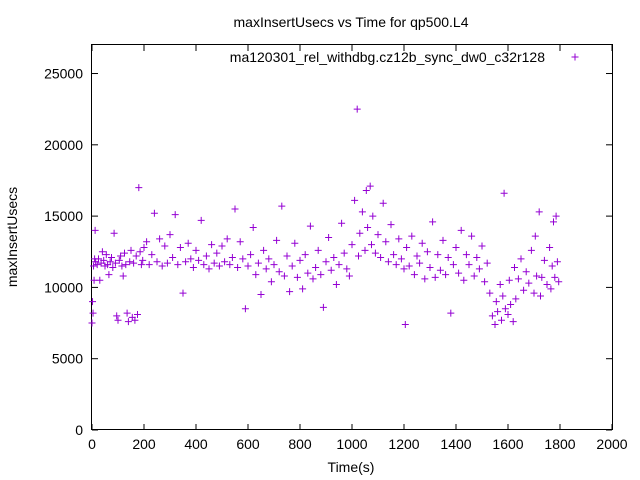  Describe the element at coordinates (300, 444) in the screenshot. I see `x-tick-label: 800` at that location.